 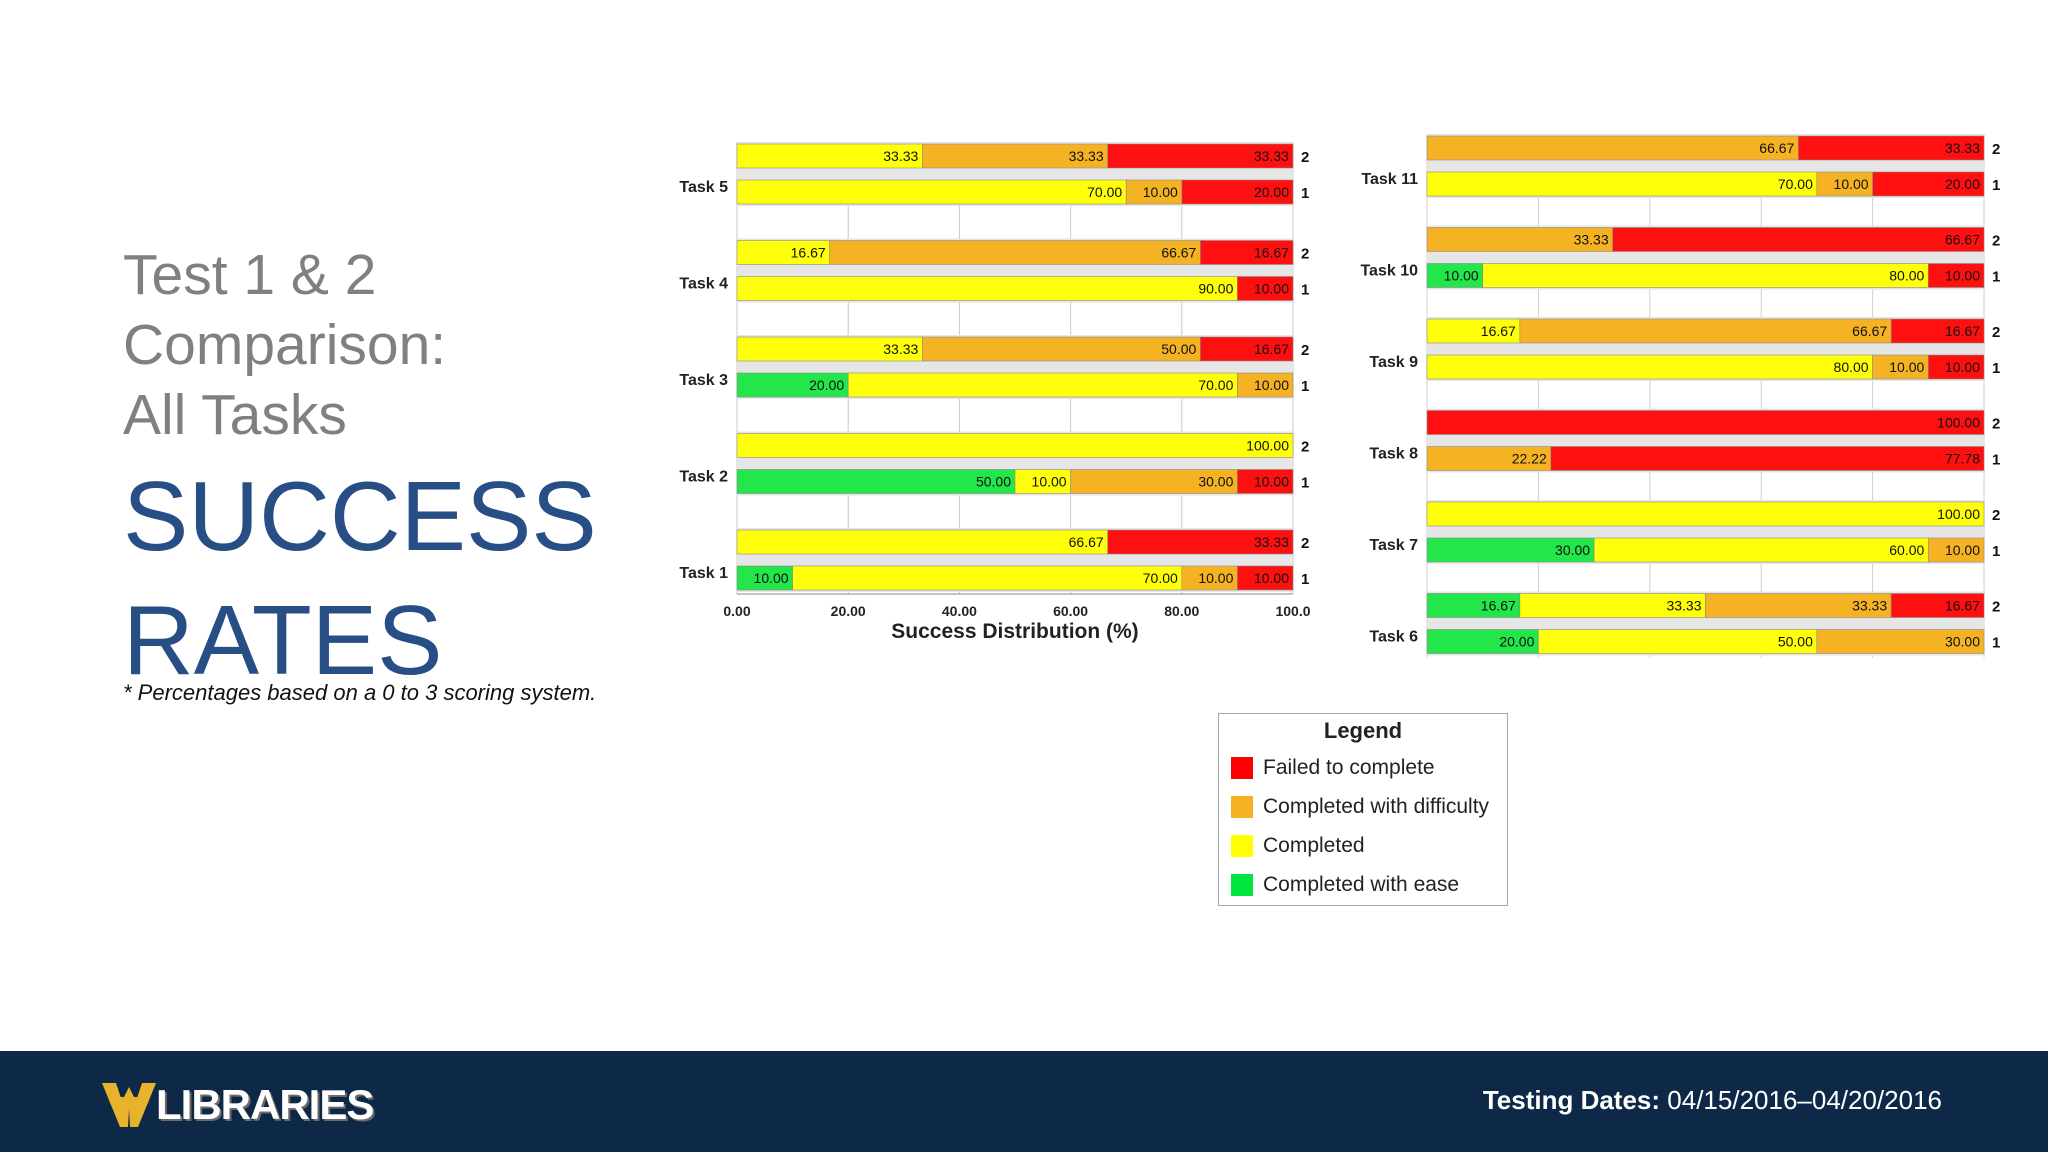 What do you see at coordinates (1314, 845) in the screenshot?
I see `legend-label-completed: Completed` at bounding box center [1314, 845].